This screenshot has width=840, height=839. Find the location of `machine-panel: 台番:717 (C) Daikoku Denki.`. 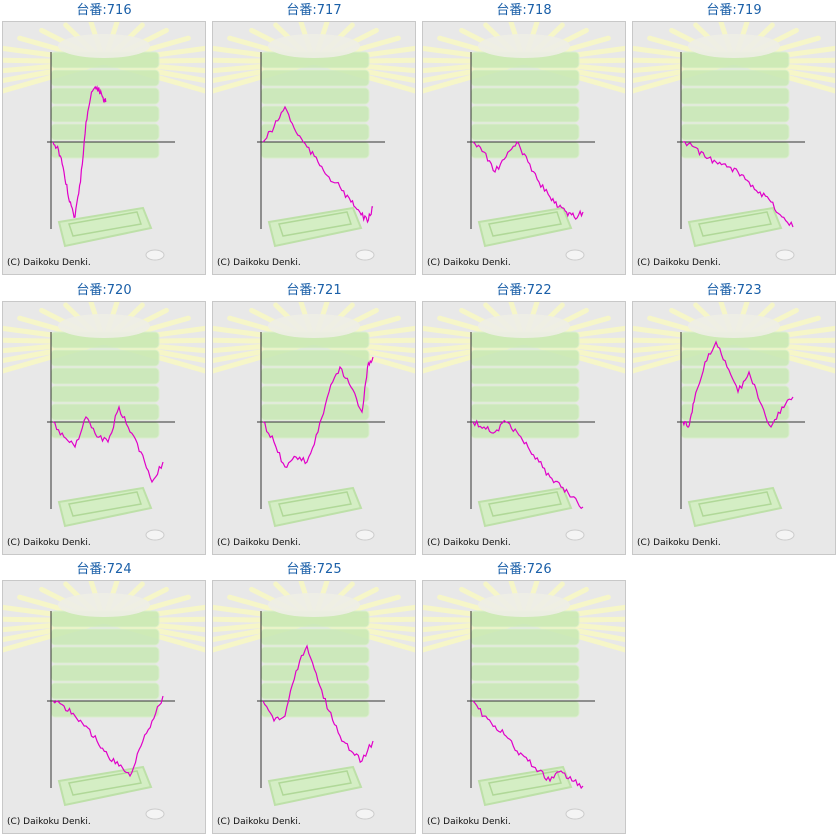

machine-panel: 台番:717 (C) Daikoku Denki. is located at coordinates (314, 138).